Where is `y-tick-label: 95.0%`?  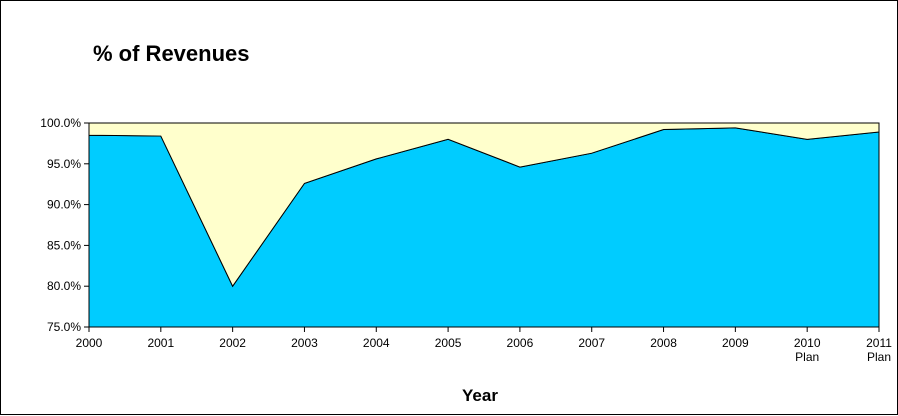
y-tick-label: 95.0% is located at coordinates (64, 164).